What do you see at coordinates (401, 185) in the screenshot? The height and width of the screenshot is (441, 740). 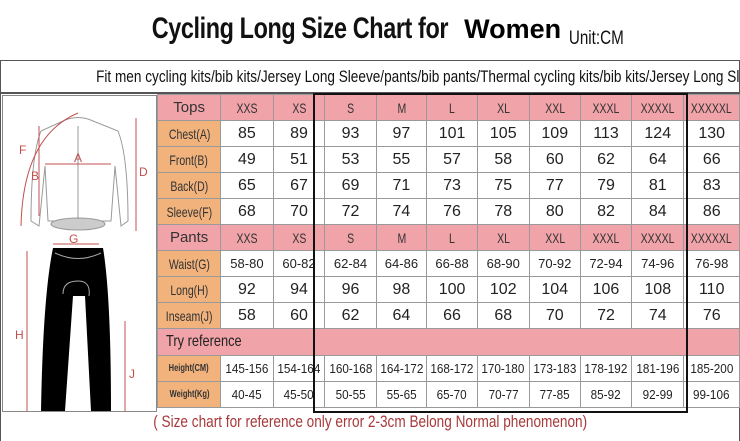 I see `value-cell-text: 71` at bounding box center [401, 185].